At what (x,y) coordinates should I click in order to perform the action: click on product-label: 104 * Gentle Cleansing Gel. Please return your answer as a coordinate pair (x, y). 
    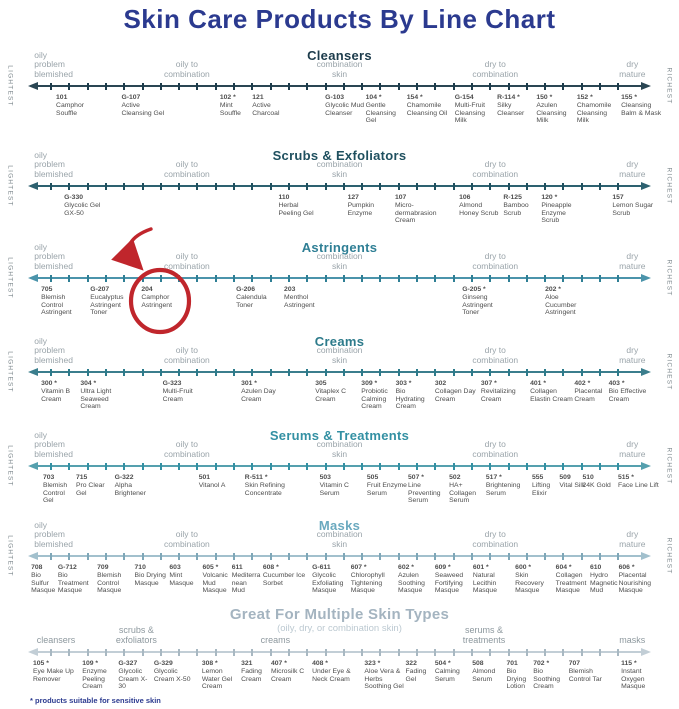
    Looking at the image, I should click on (386, 109).